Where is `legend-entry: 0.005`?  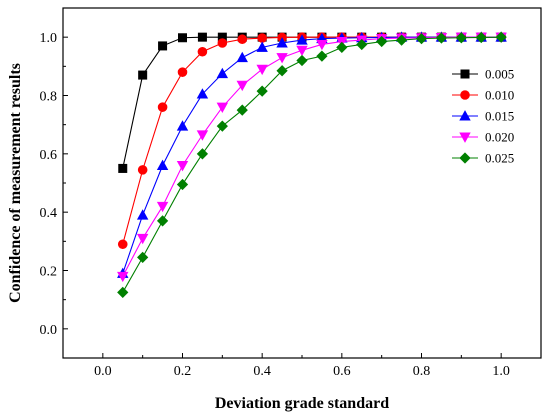 legend-entry: 0.005 is located at coordinates (483, 74).